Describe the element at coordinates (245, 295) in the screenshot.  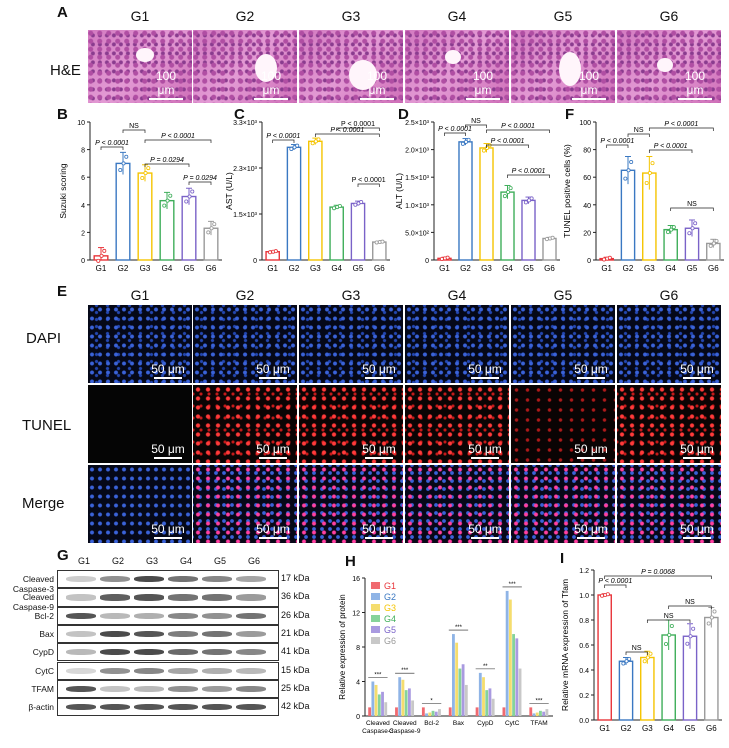
I see `fluor-group-header-g2: G2` at that location.